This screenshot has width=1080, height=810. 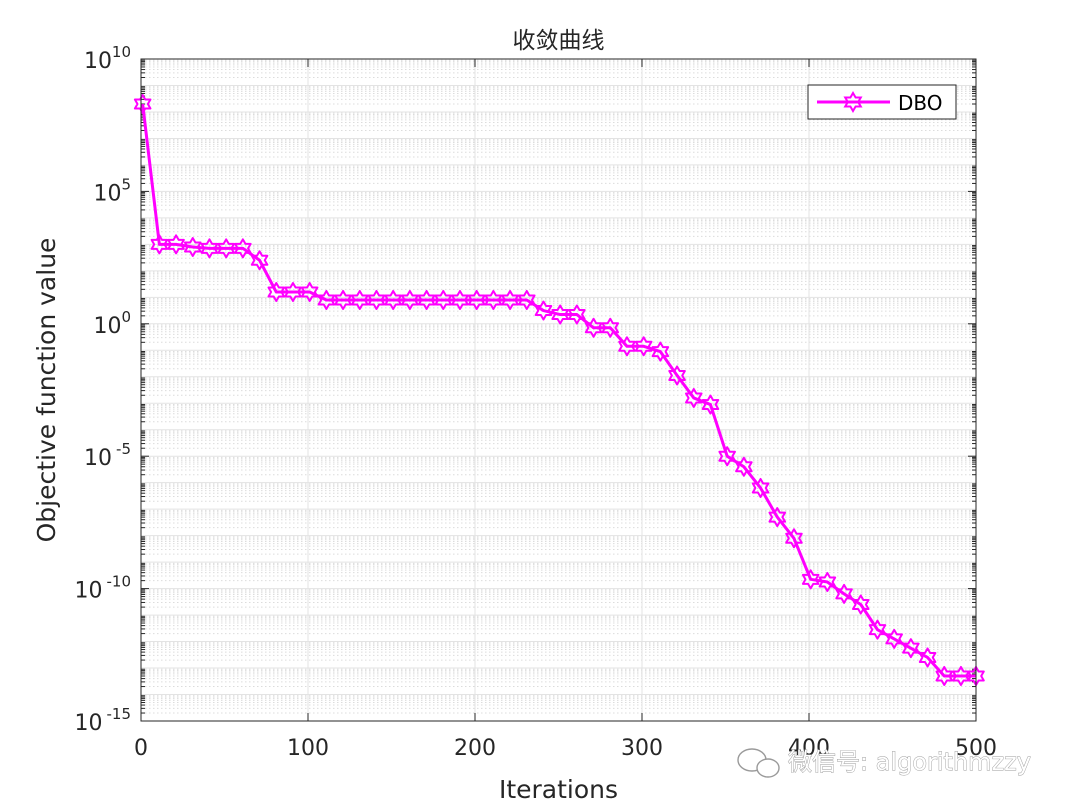 I want to click on y-tick-label-exponent: -15, so click(x=119, y=714).